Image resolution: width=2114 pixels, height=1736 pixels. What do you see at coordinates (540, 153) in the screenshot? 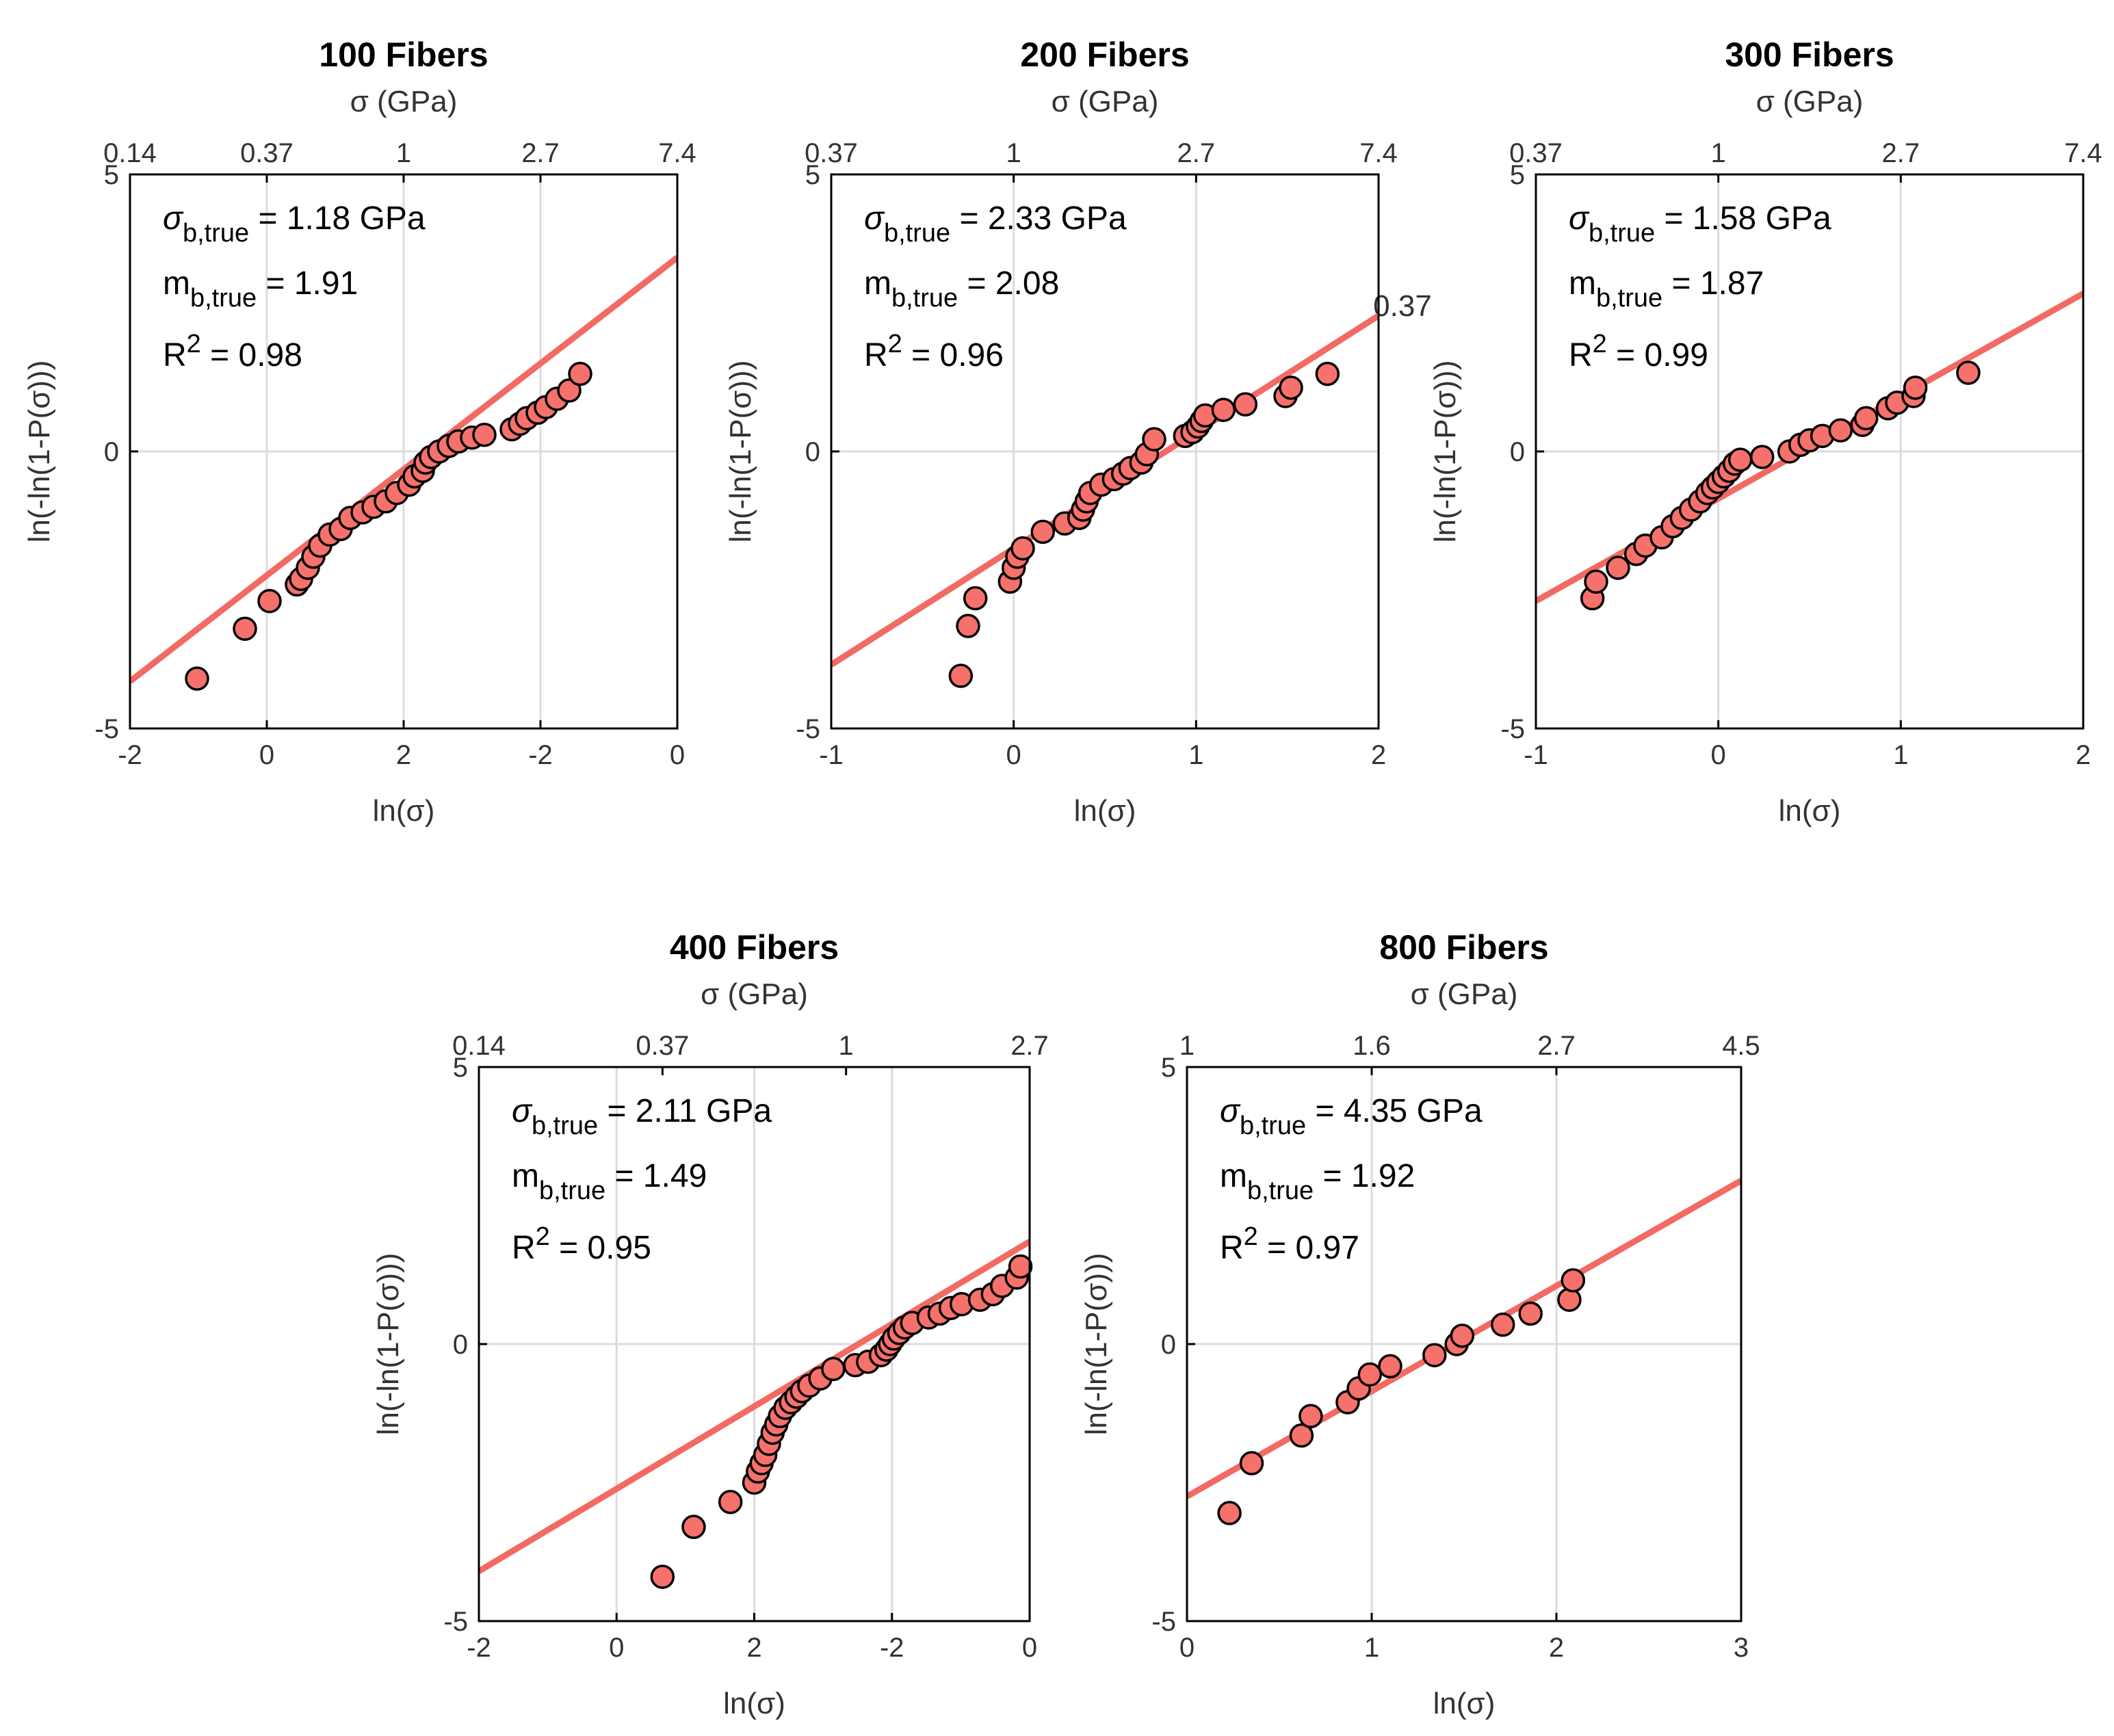
I see `top-tick-label: 2.7` at bounding box center [540, 153].